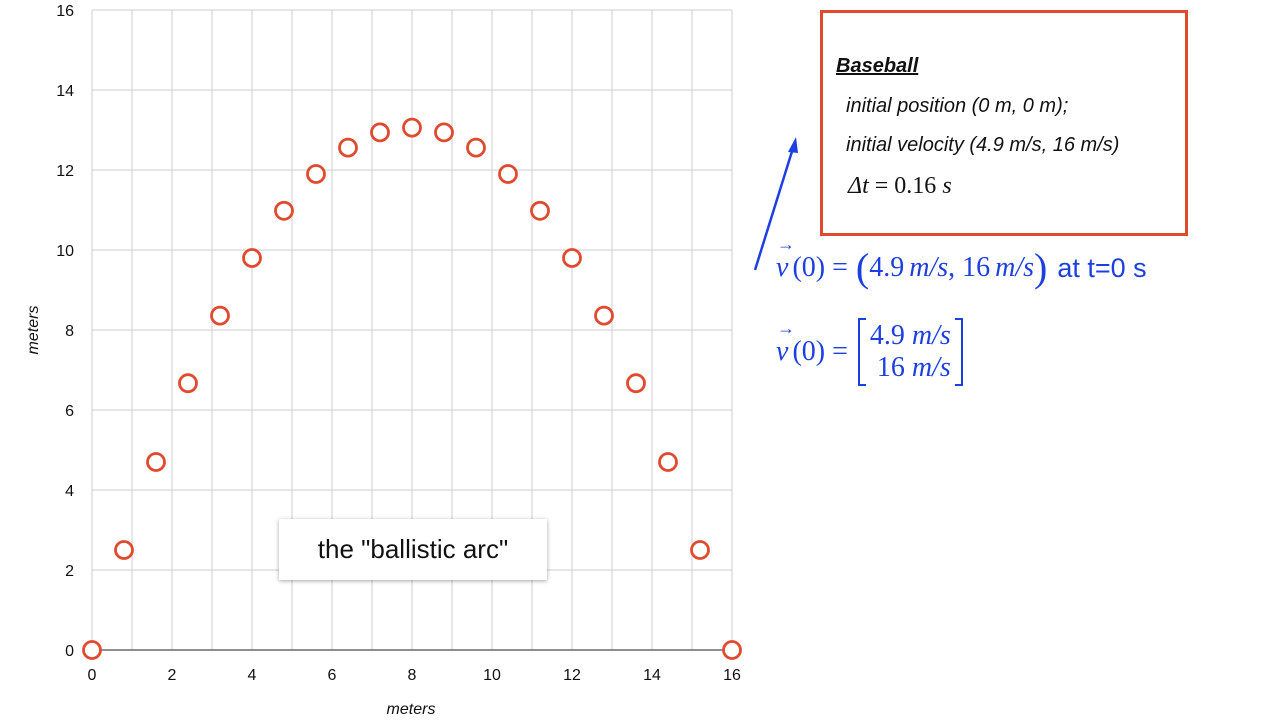 The height and width of the screenshot is (720, 1280). Describe the element at coordinates (572, 675) in the screenshot. I see `x-tick-label: 12` at that location.